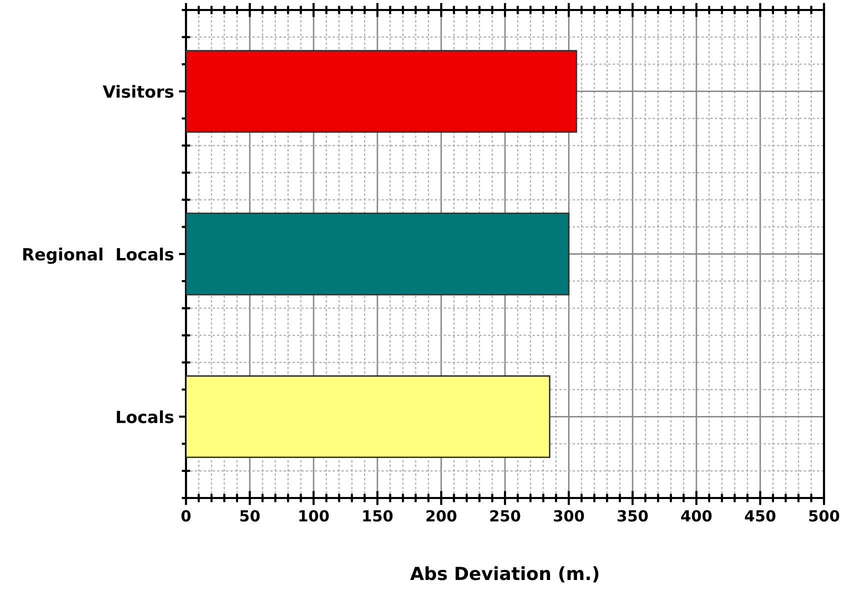  Describe the element at coordinates (145, 417) in the screenshot. I see `y-tick-label: Locals` at that location.